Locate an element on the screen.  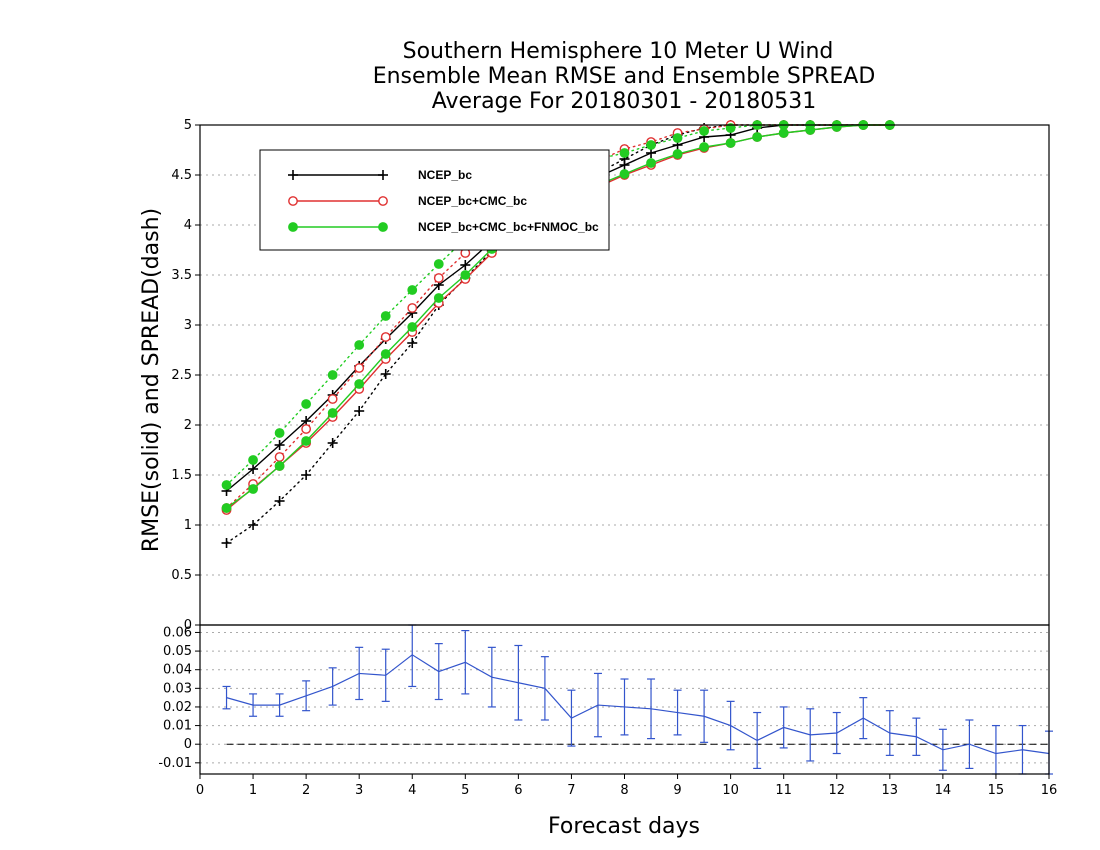
difference-series is located at coordinates (637, 699).